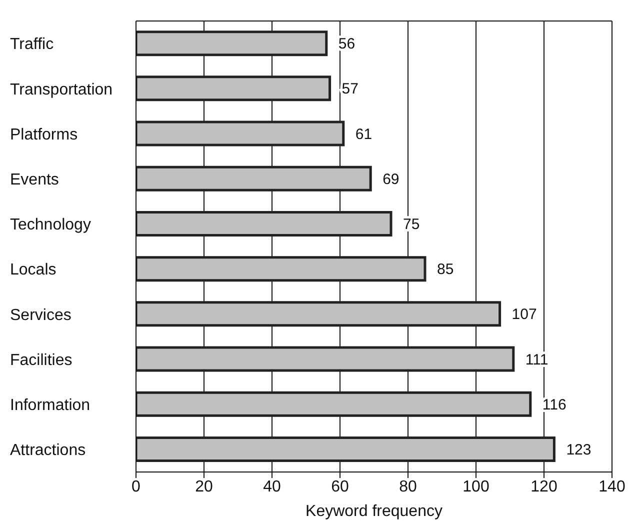 This screenshot has height=530, width=633. Describe the element at coordinates (48, 451) in the screenshot. I see `y-tick-label: Attractions` at that location.